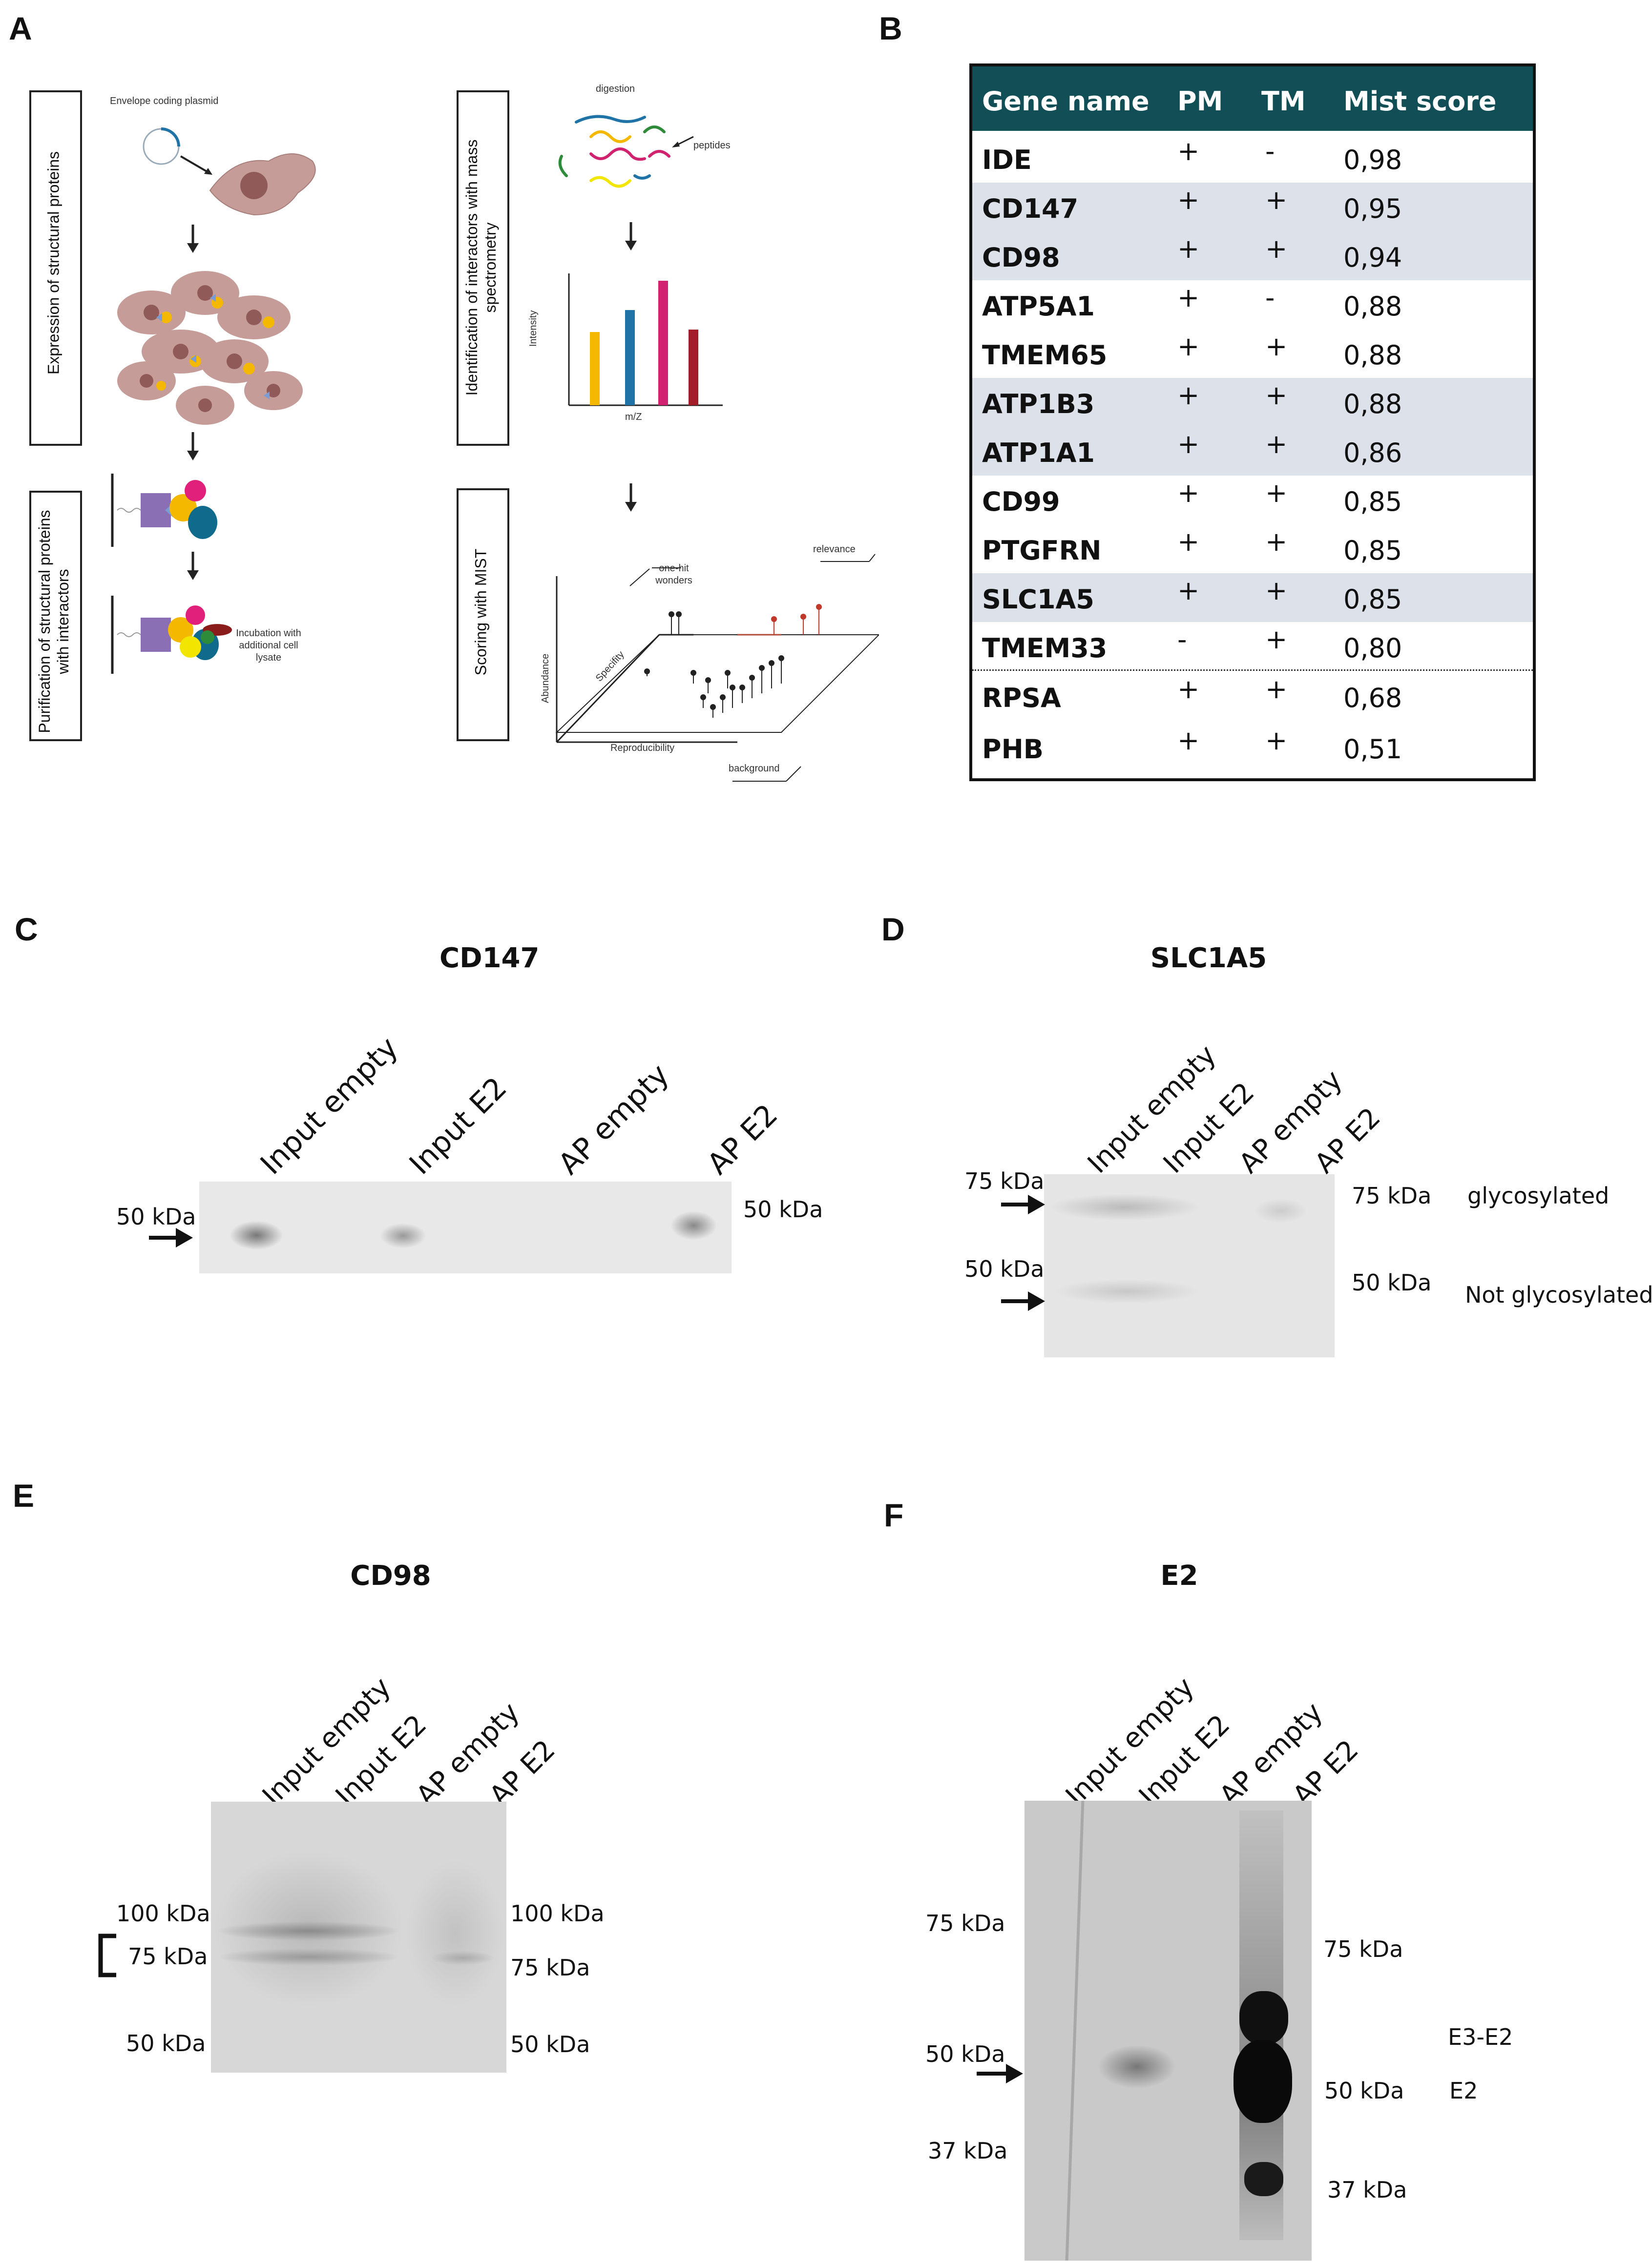 The image size is (1652, 2266). What do you see at coordinates (1373, 749) in the screenshot?
I see `cell-score: 0,51` at bounding box center [1373, 749].